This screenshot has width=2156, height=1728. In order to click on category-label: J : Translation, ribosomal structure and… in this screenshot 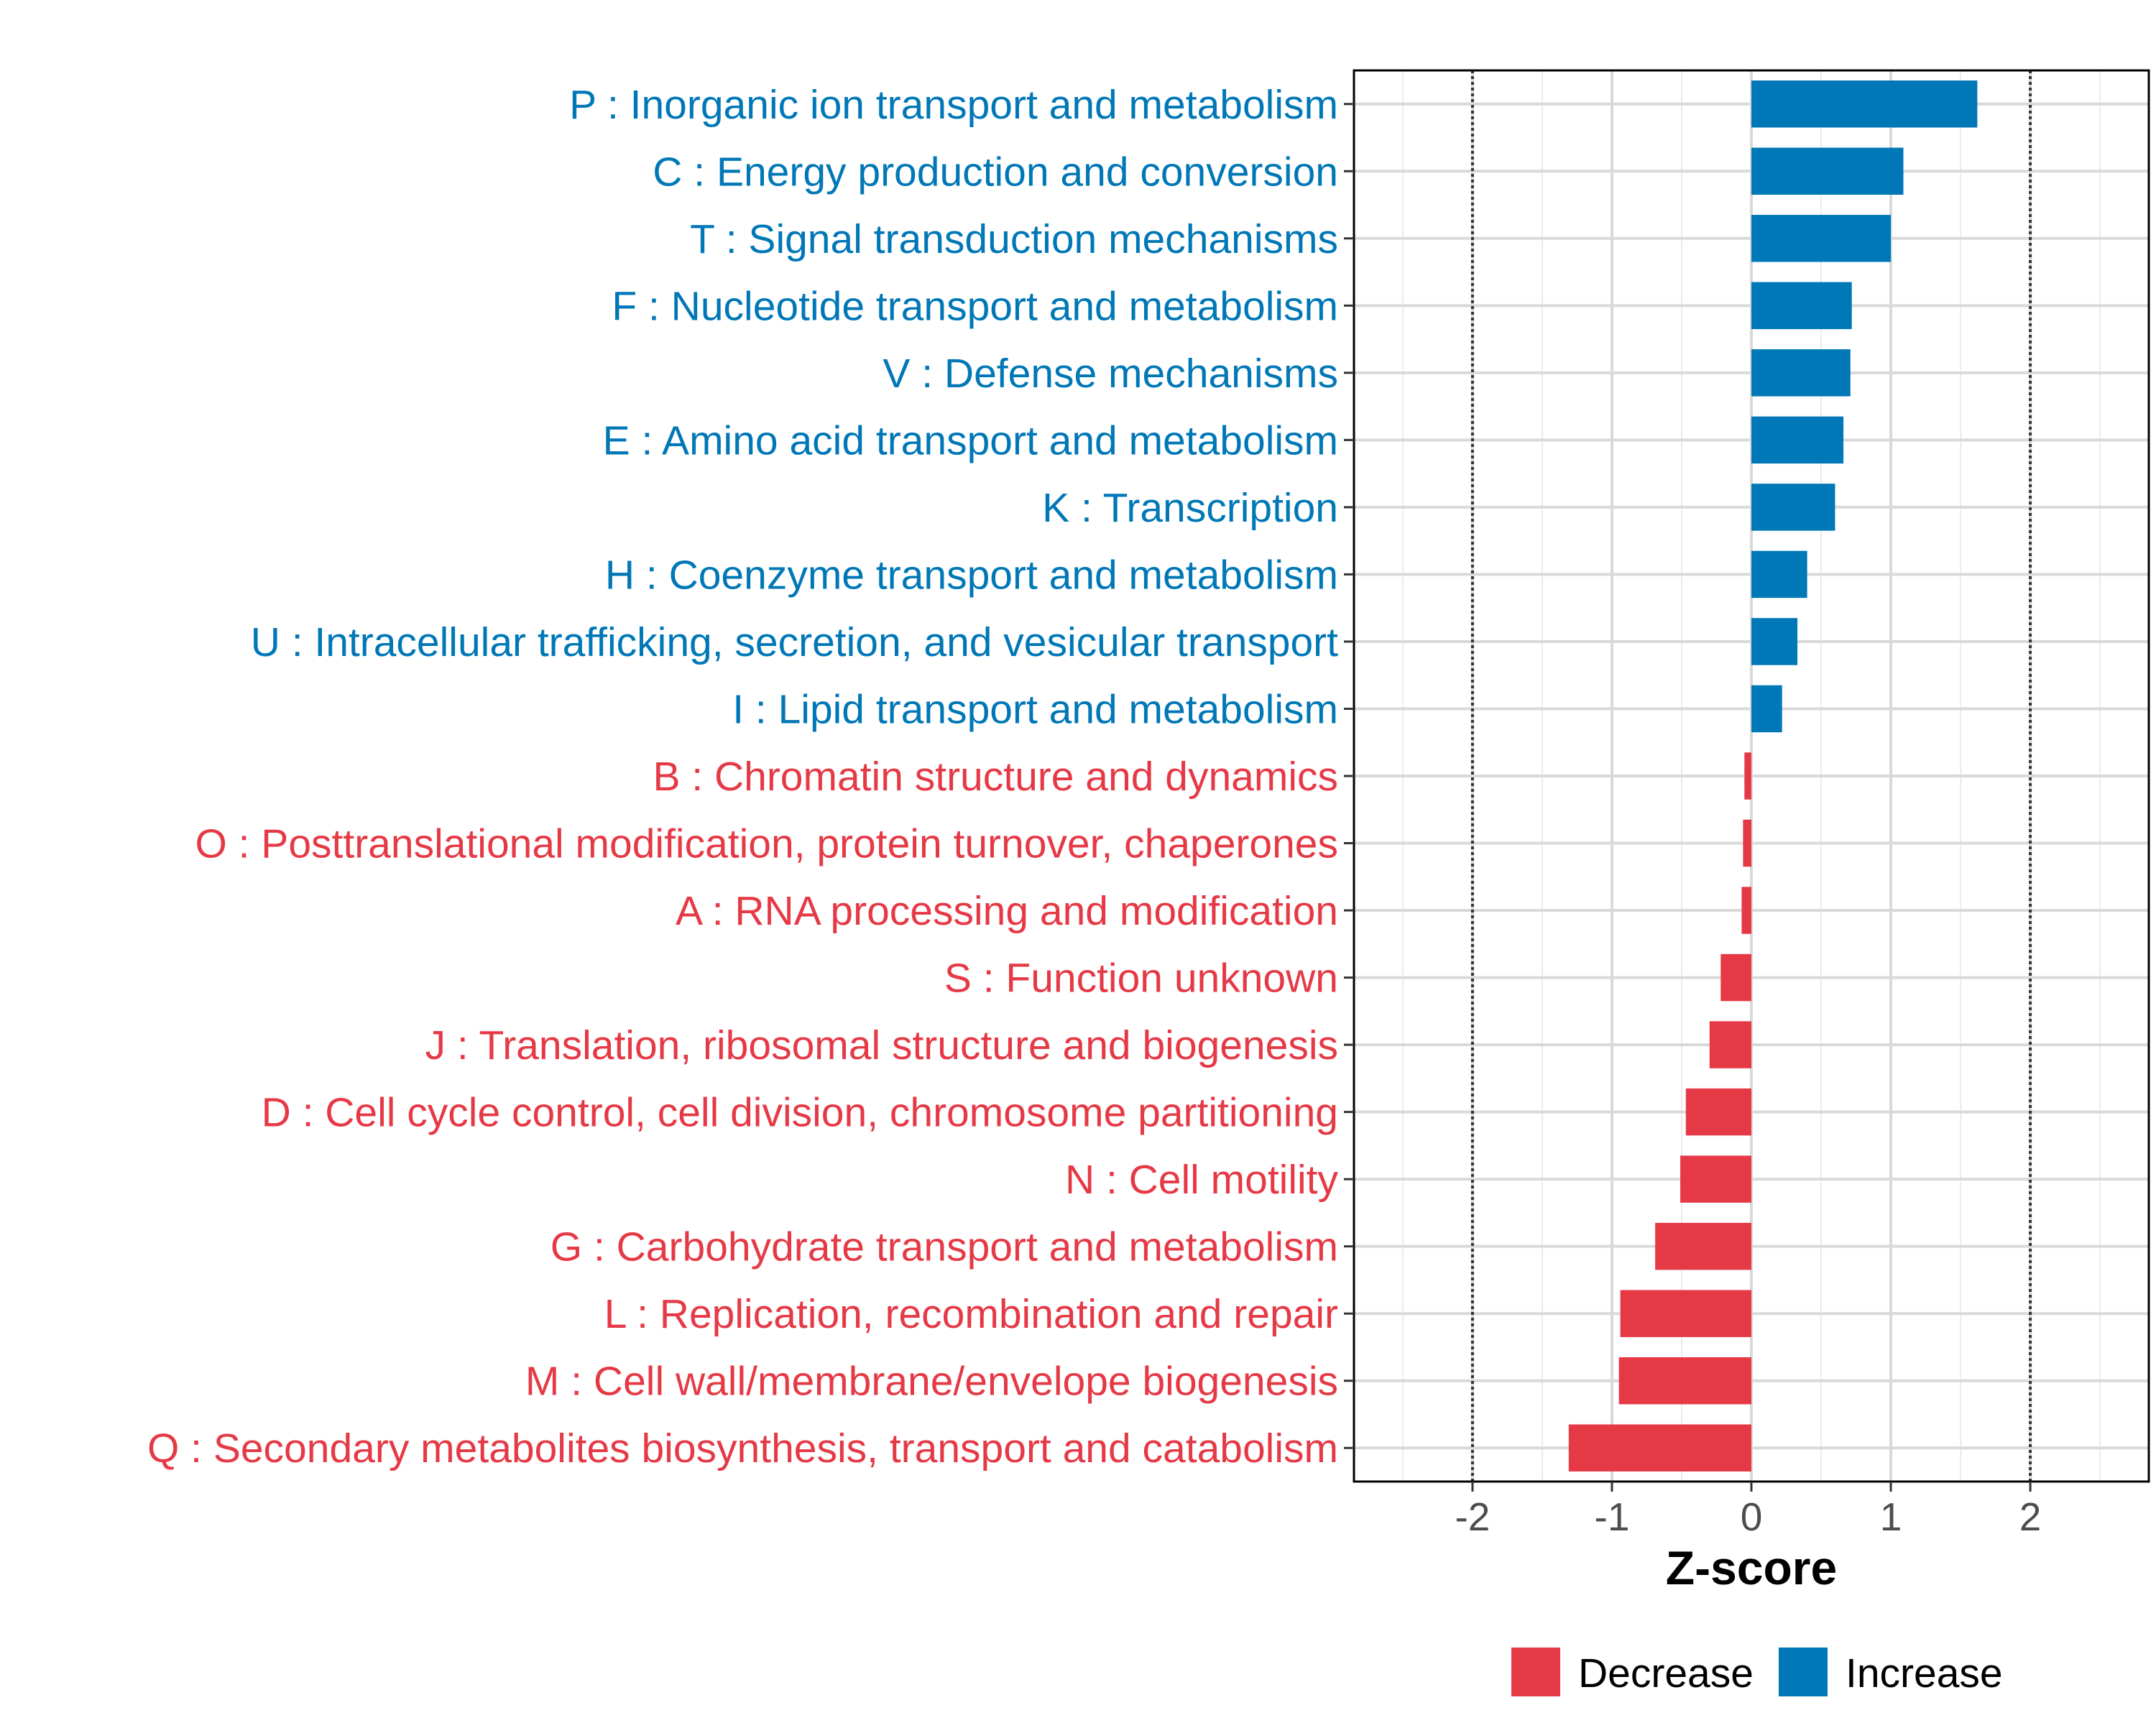, I will do `click(881, 1045)`.